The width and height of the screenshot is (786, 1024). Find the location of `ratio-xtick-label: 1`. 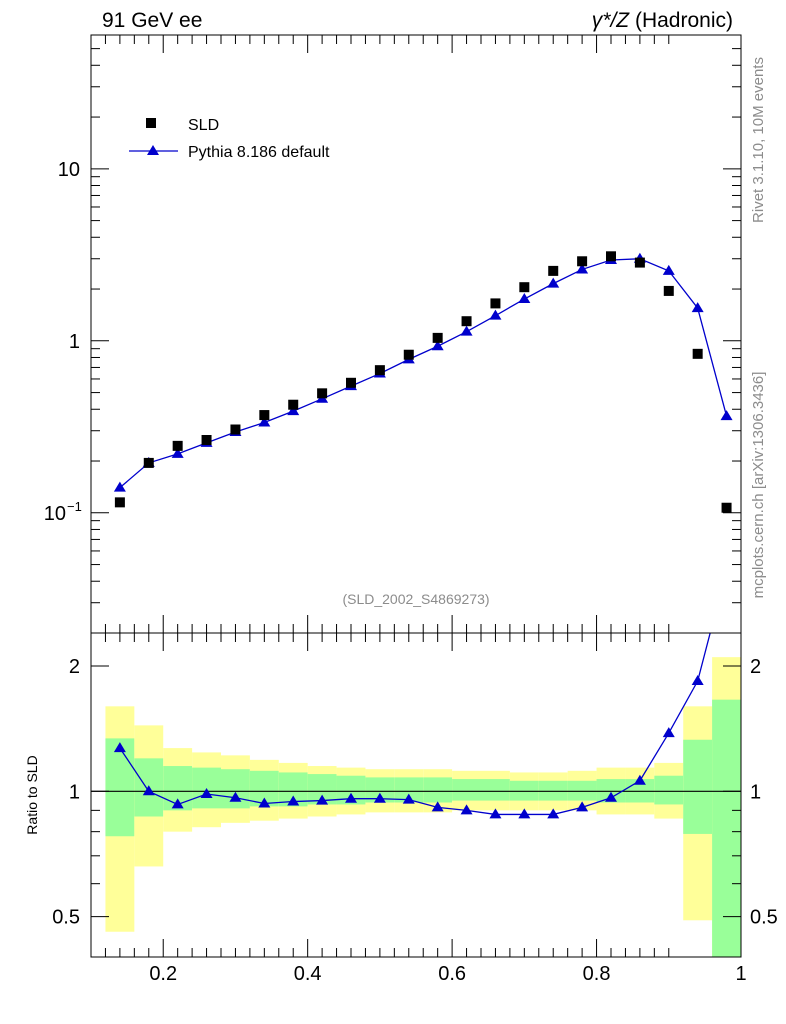

ratio-xtick-label: 1 is located at coordinates (740, 974).